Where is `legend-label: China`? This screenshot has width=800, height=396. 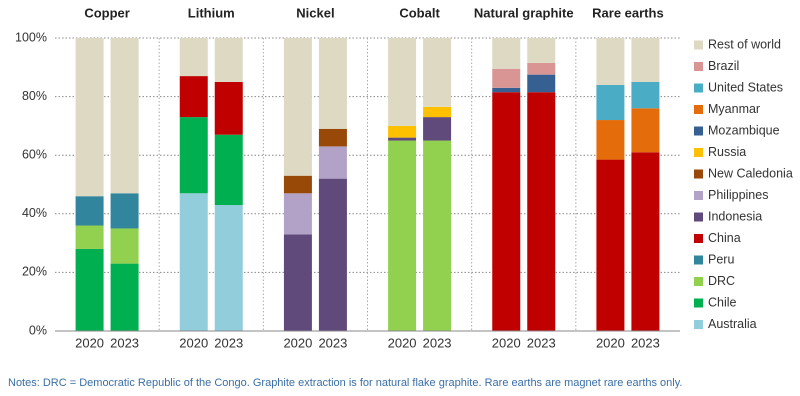
legend-label: China is located at coordinates (724, 238).